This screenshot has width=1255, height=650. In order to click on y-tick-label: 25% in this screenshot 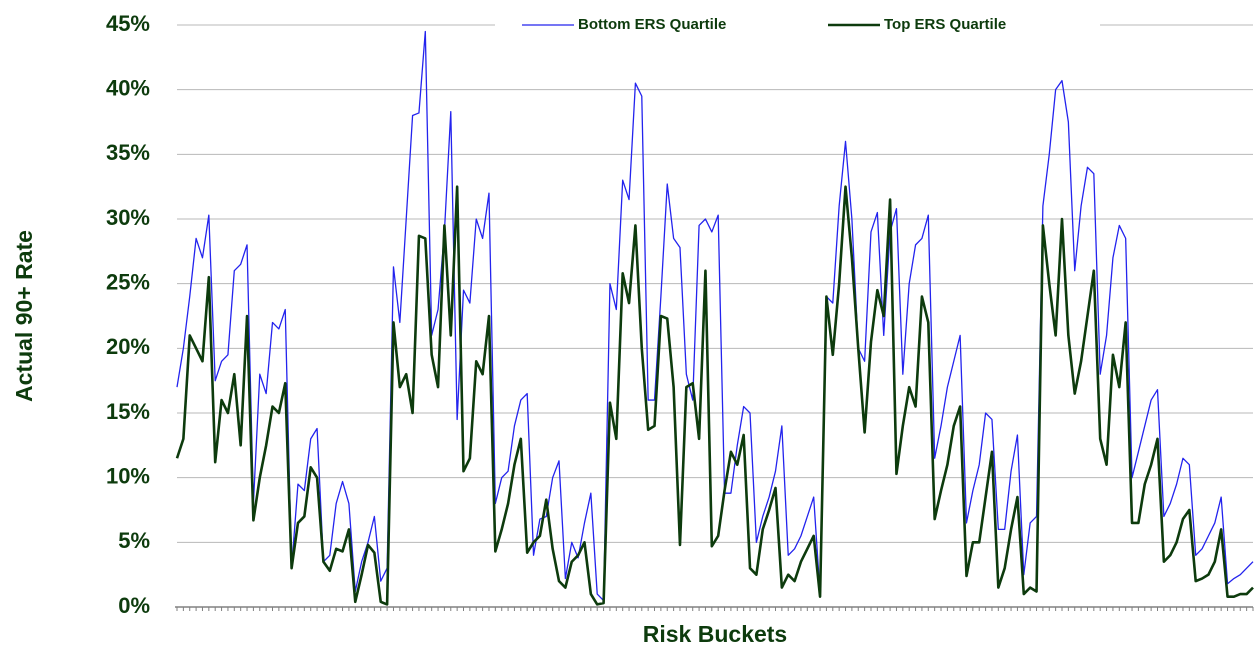, I will do `click(128, 281)`.